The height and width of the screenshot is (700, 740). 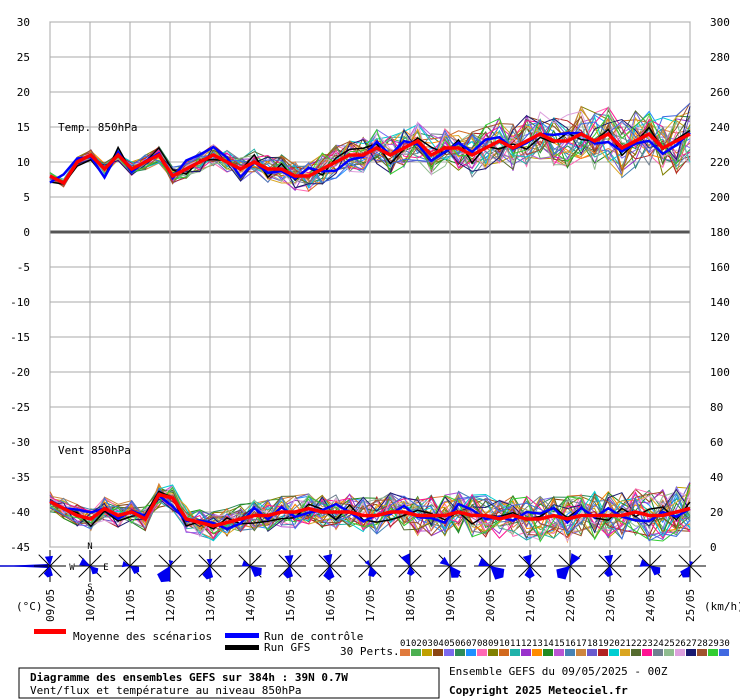 What do you see at coordinates (370, 605) in the screenshot?
I see `x-tick-label: 17/05` at bounding box center [370, 605].